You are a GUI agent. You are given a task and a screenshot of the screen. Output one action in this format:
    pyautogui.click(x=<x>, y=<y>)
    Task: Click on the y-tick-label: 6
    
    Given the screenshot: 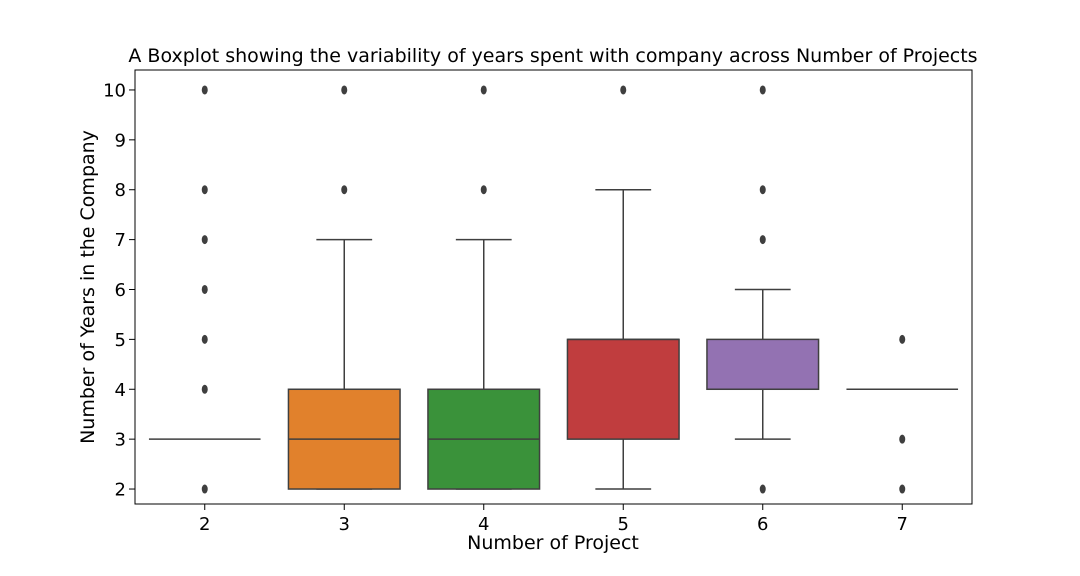 What is the action you would take?
    pyautogui.click(x=120, y=290)
    